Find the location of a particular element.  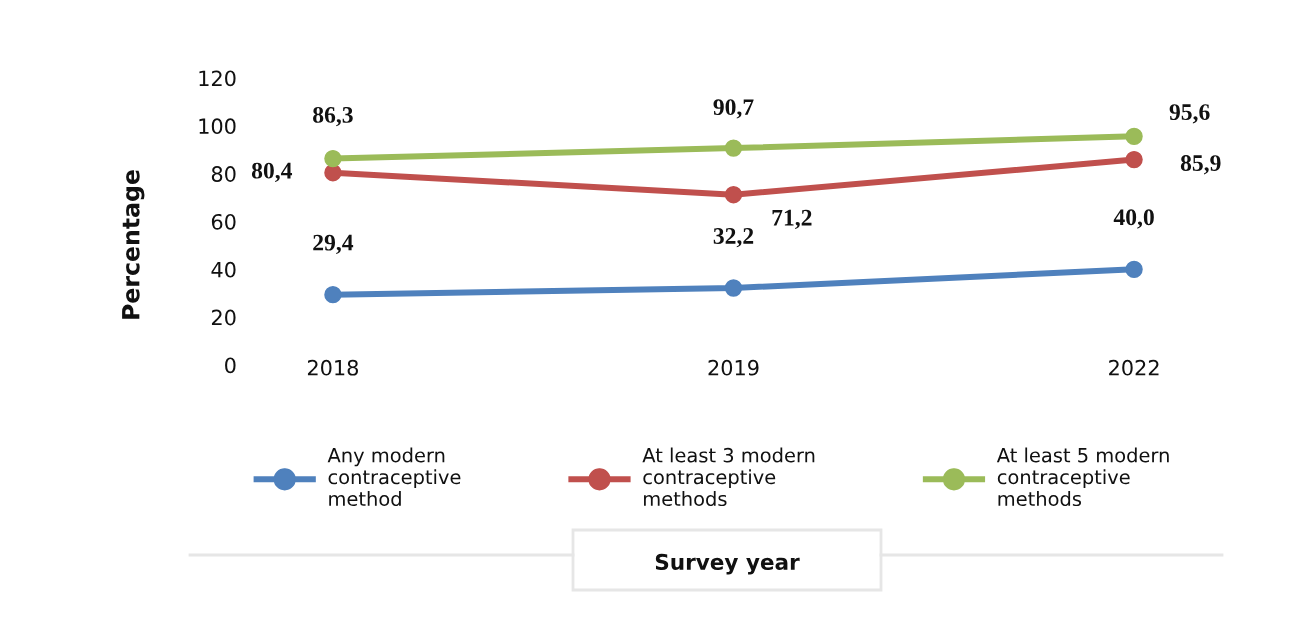

y-tick-label: 100 is located at coordinates (217, 126).